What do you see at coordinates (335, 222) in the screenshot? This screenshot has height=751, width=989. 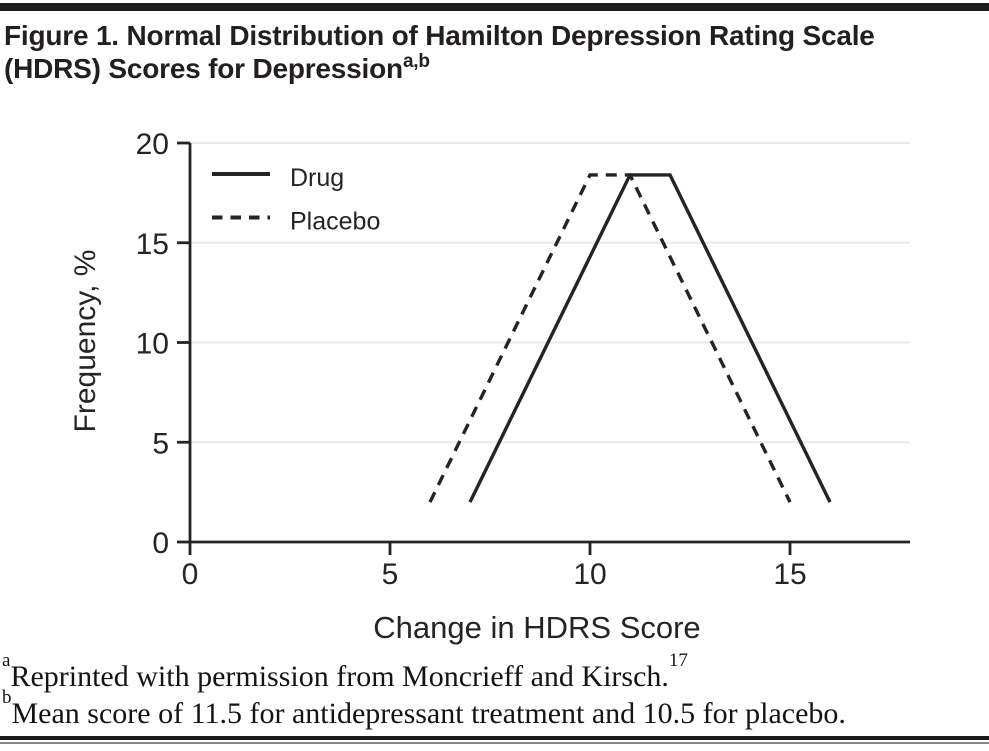 I see `legend-label-placebo: Placebo` at bounding box center [335, 222].